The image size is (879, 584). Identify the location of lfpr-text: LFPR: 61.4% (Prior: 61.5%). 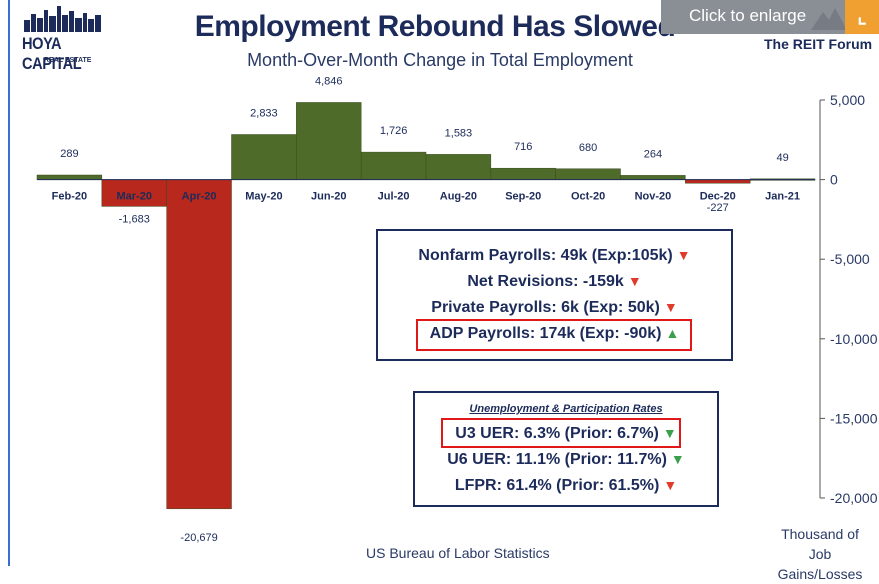
(557, 485).